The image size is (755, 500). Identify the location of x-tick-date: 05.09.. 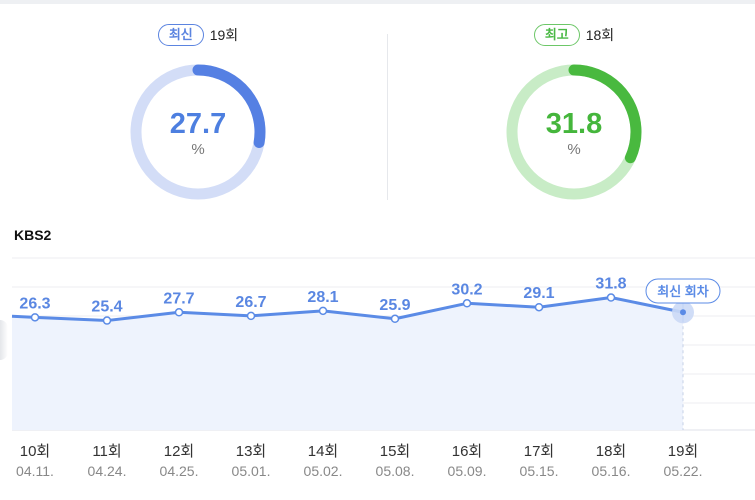
(467, 471).